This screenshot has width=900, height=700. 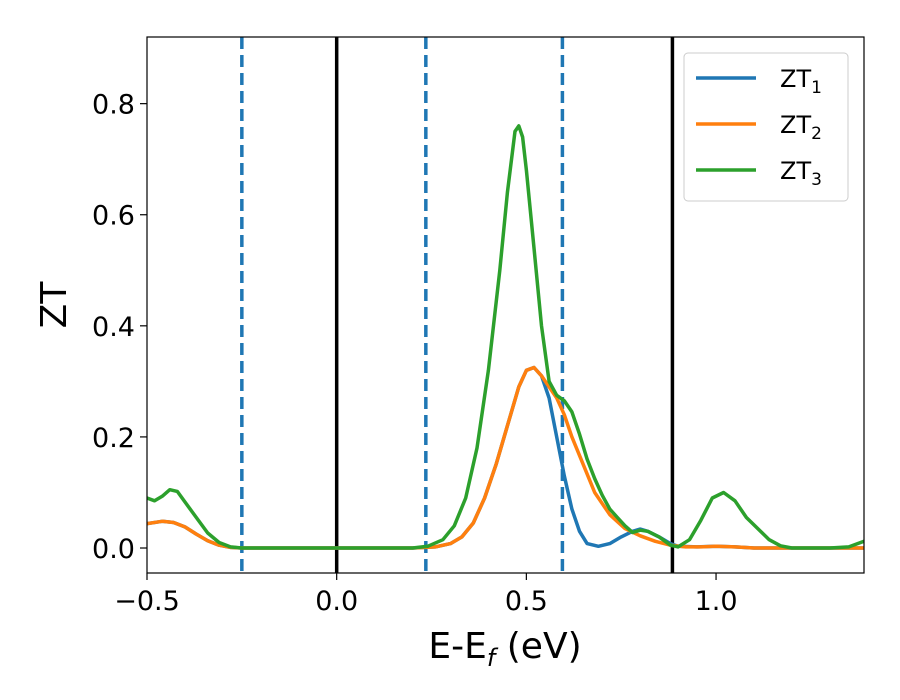 What do you see at coordinates (426, 595) in the screenshot?
I see `x-axis-ticks: −0.5 0.0 0.5 1.0` at bounding box center [426, 595].